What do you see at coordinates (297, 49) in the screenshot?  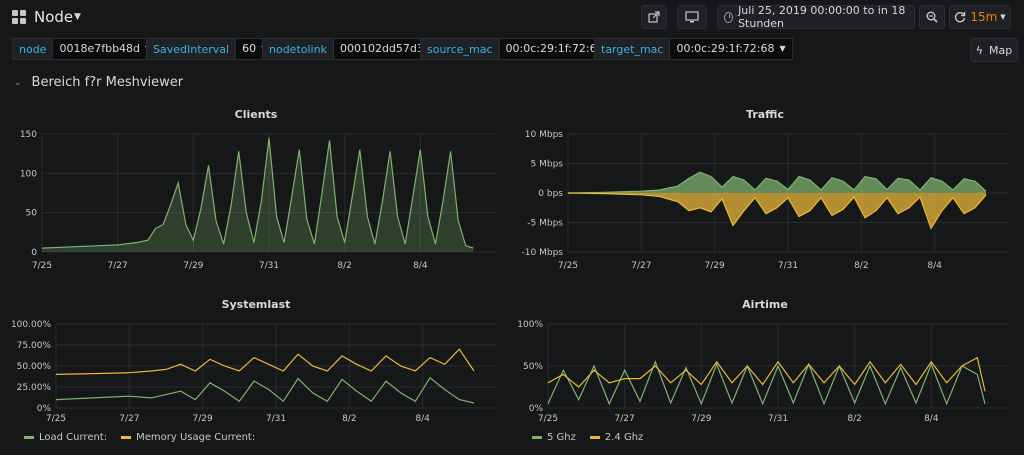 I see `variable-label: nodetolink` at bounding box center [297, 49].